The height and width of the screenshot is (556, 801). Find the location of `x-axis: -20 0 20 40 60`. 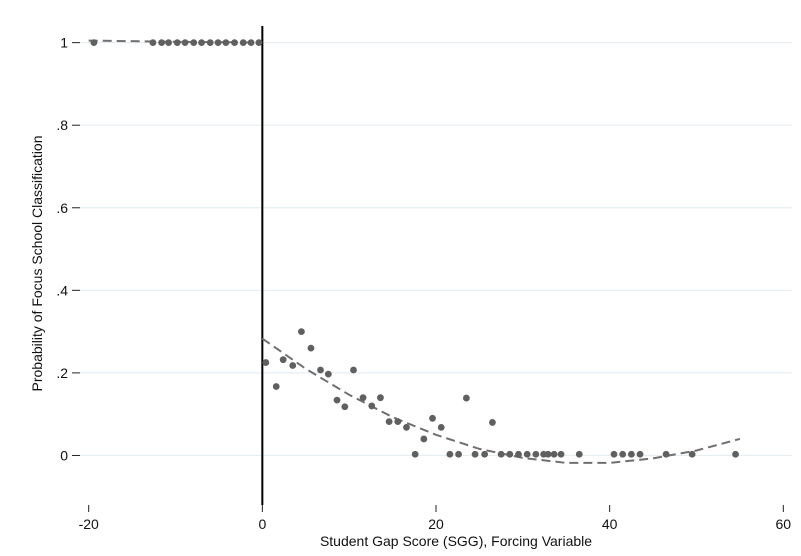

x-axis: -20 0 20 40 60 is located at coordinates (435, 518).